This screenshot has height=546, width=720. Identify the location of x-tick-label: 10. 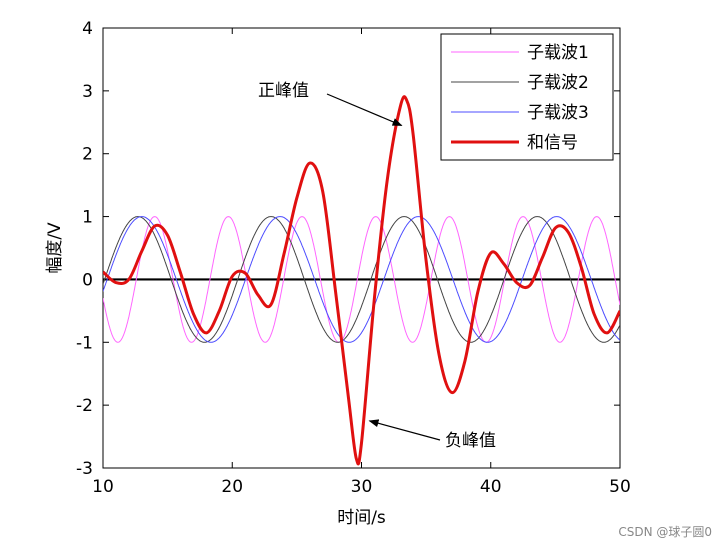
(103, 487).